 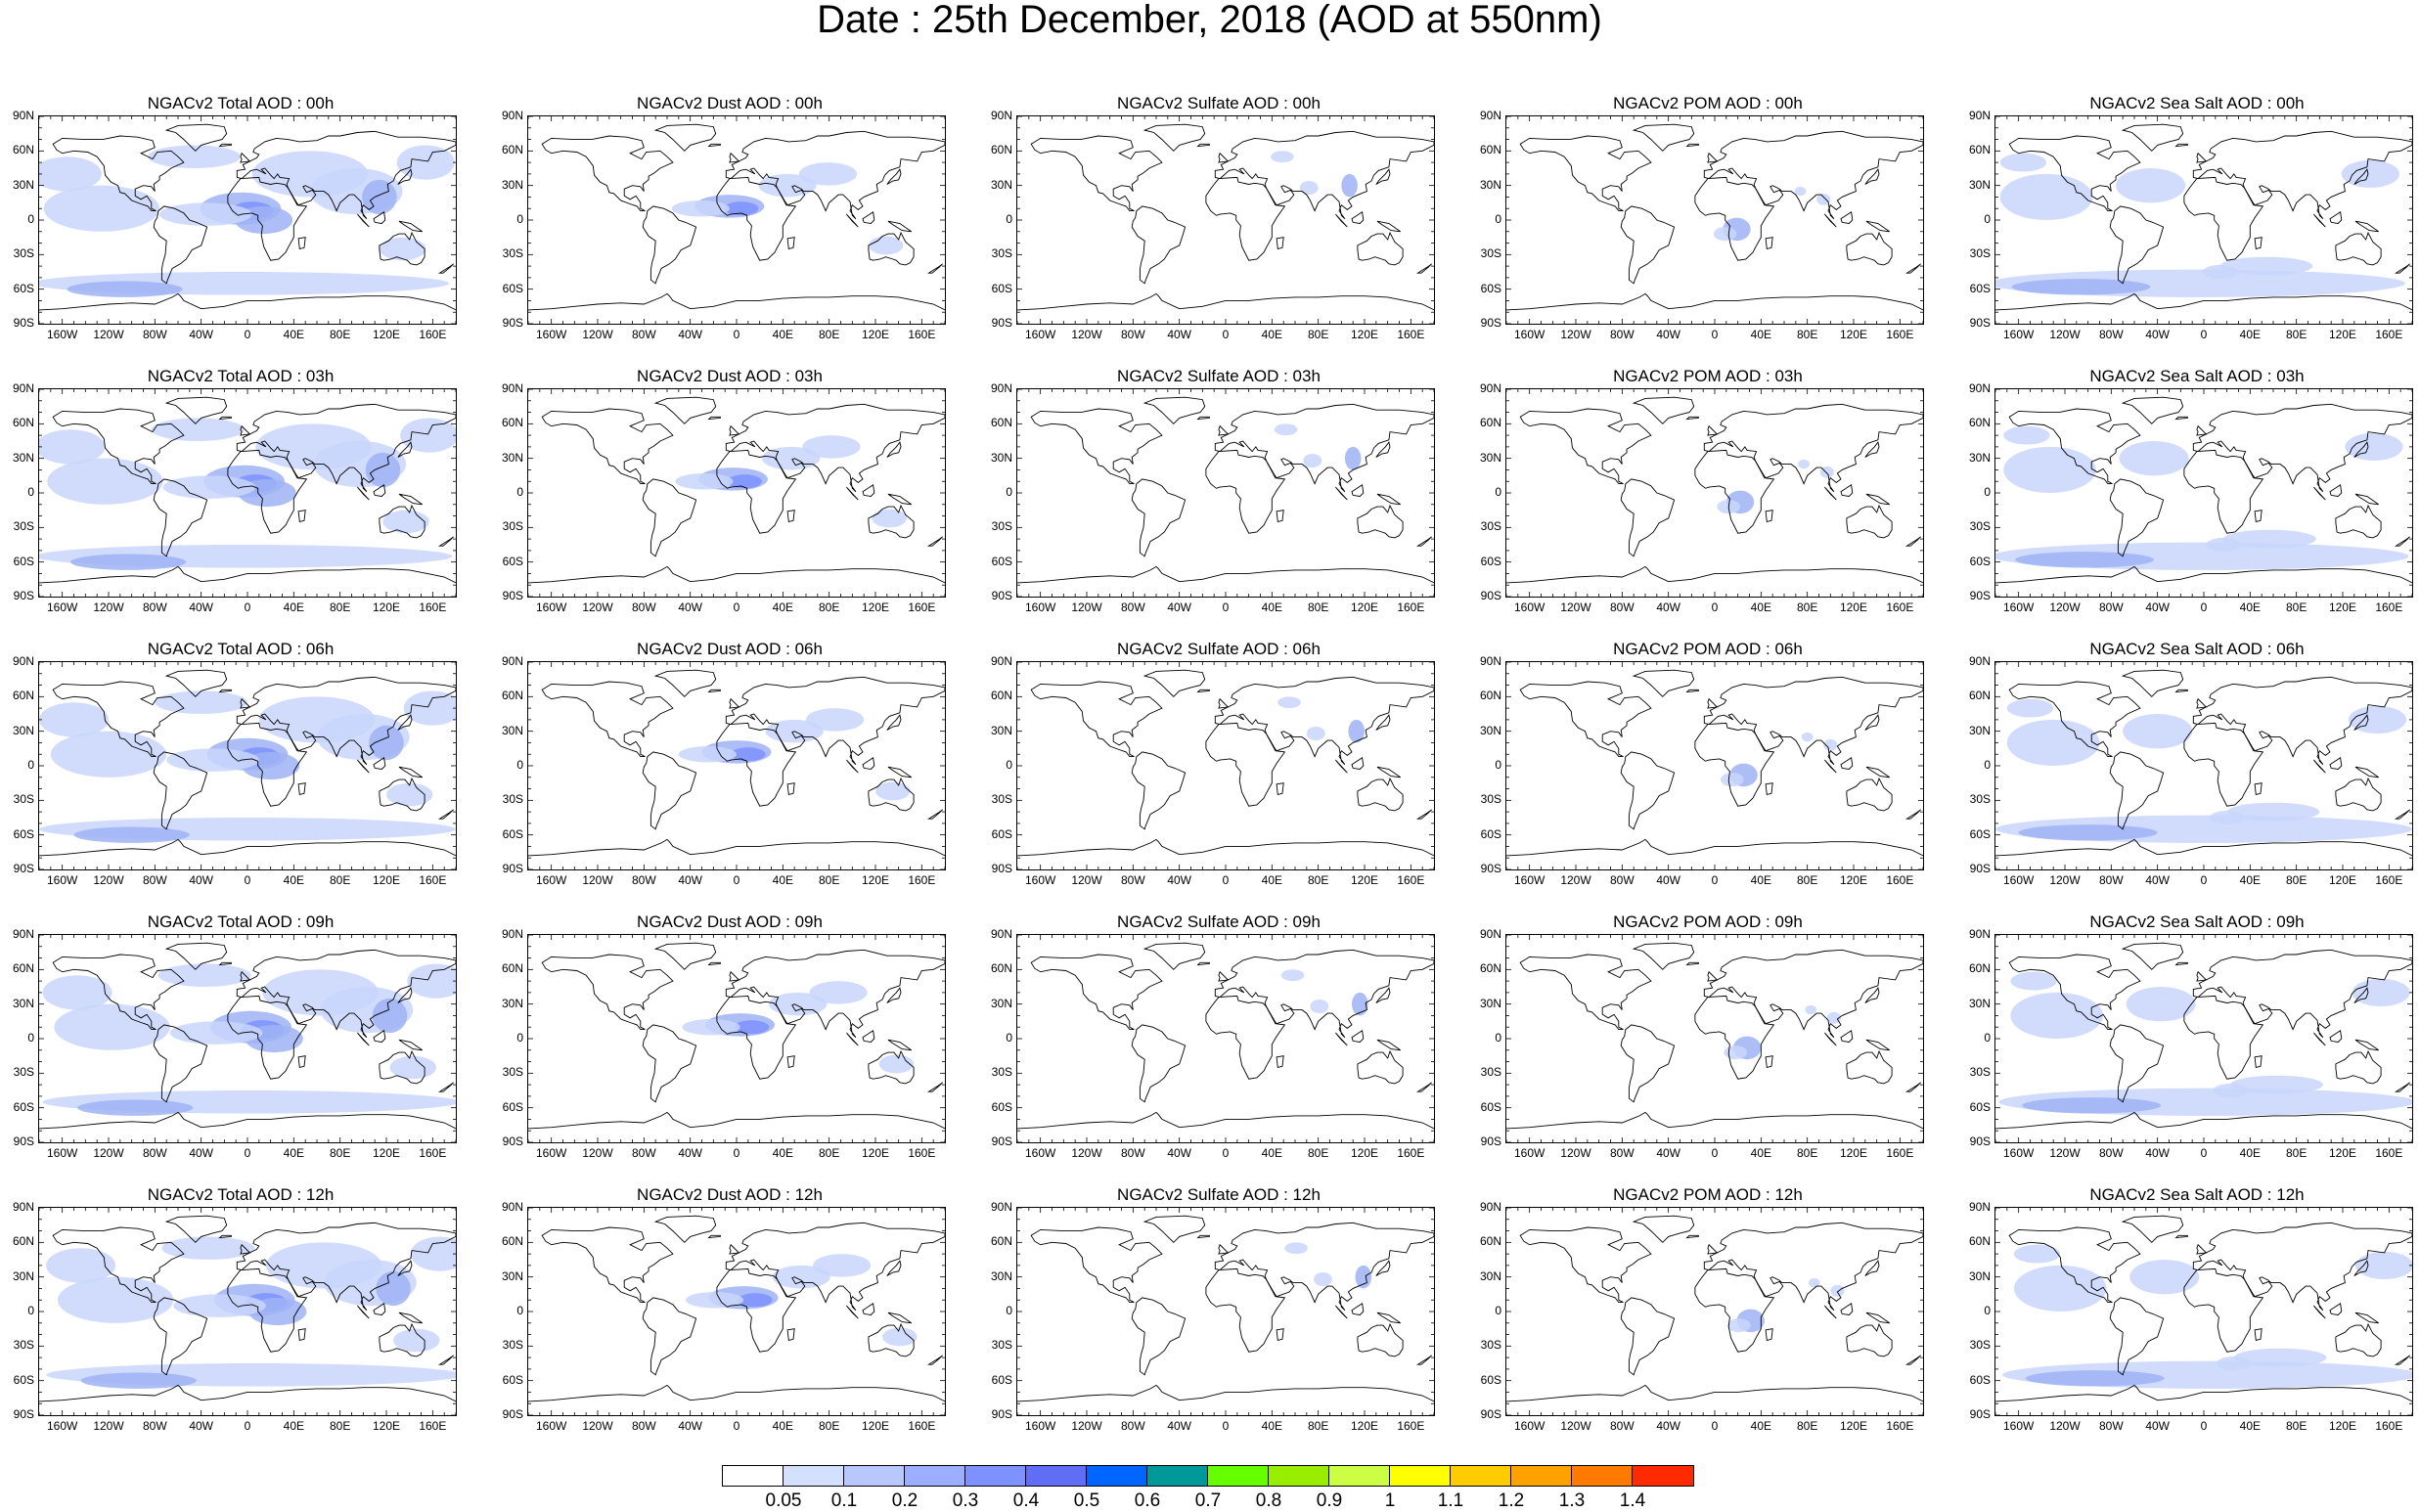 What do you see at coordinates (512, 1242) in the screenshot?
I see `lat-label: 60N` at bounding box center [512, 1242].